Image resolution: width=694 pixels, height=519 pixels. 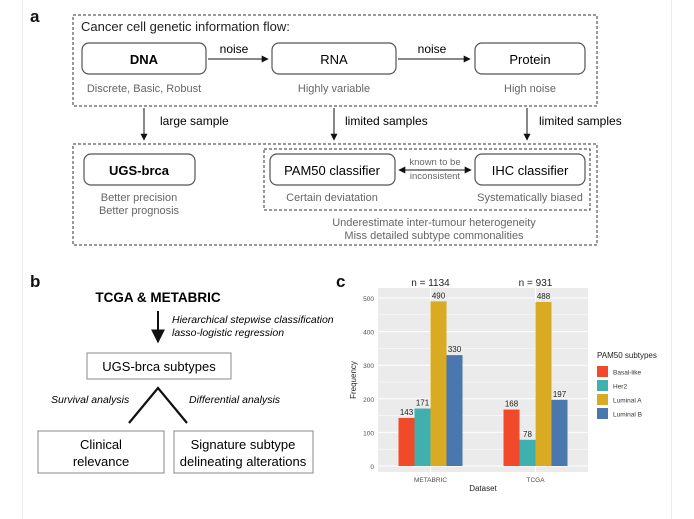 I want to click on dna-box, so click(x=144, y=58).